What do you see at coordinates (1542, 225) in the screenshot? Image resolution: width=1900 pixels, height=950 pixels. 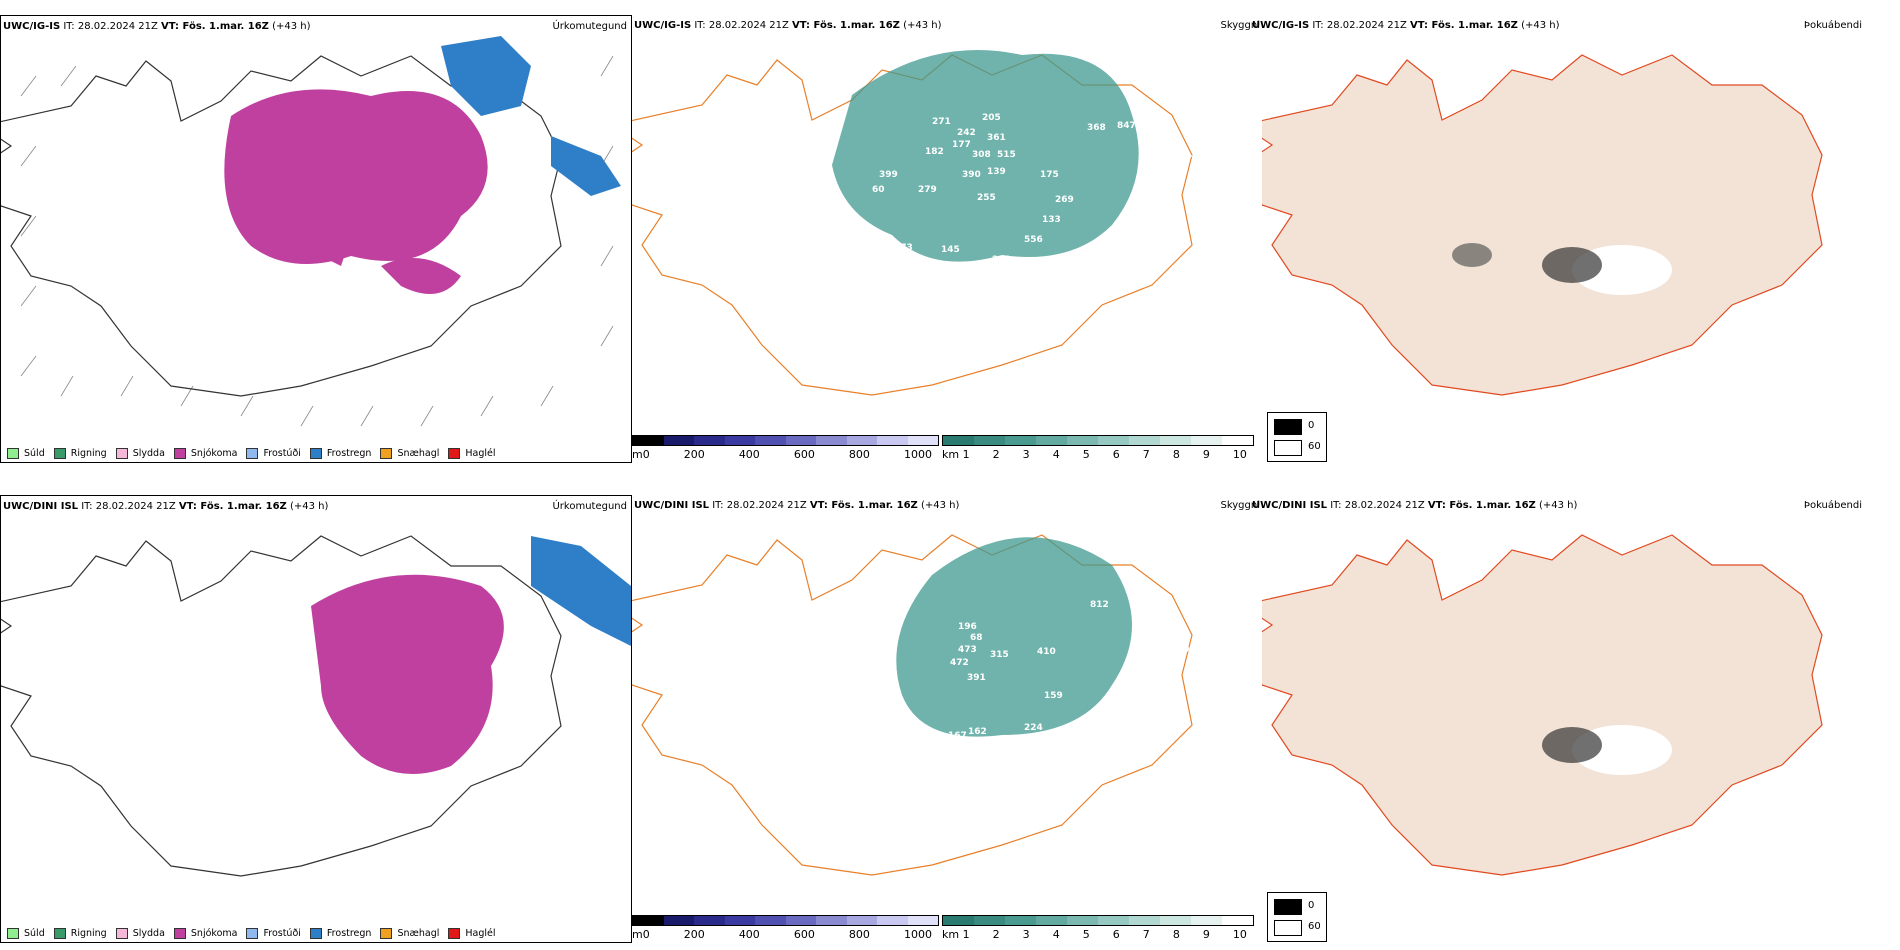 I see `fog-map-top` at bounding box center [1542, 225].